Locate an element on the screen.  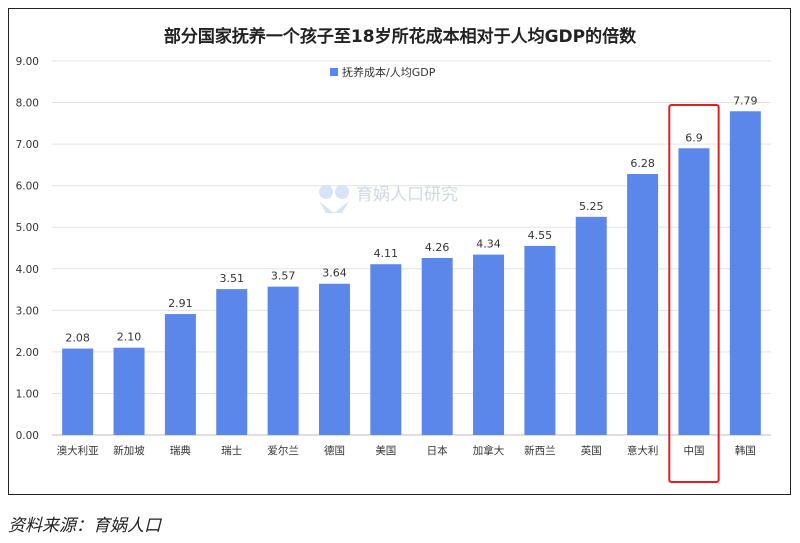
x-tick-label: 加拿大 is located at coordinates (489, 450).